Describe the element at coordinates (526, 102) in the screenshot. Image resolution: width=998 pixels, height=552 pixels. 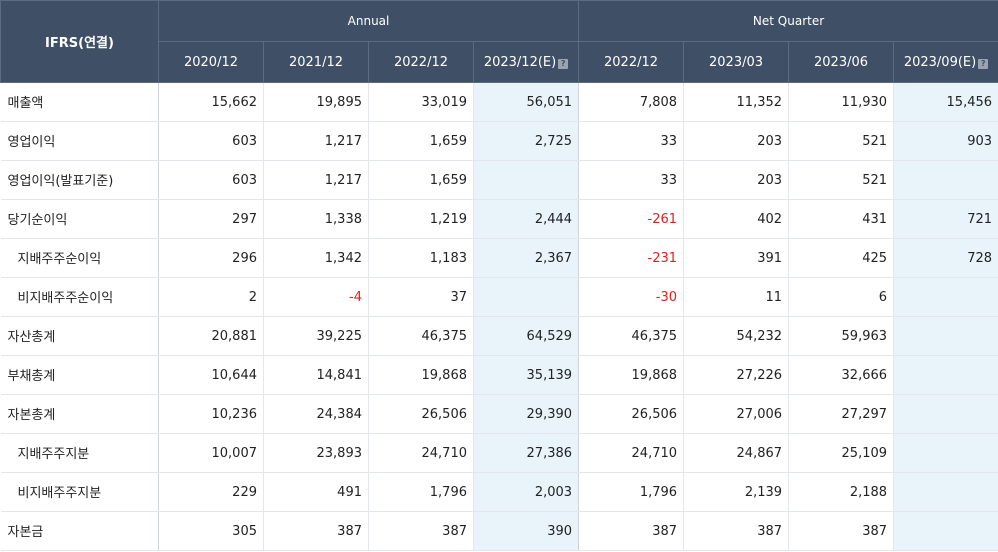
I see `table-cell: 56,051` at that location.